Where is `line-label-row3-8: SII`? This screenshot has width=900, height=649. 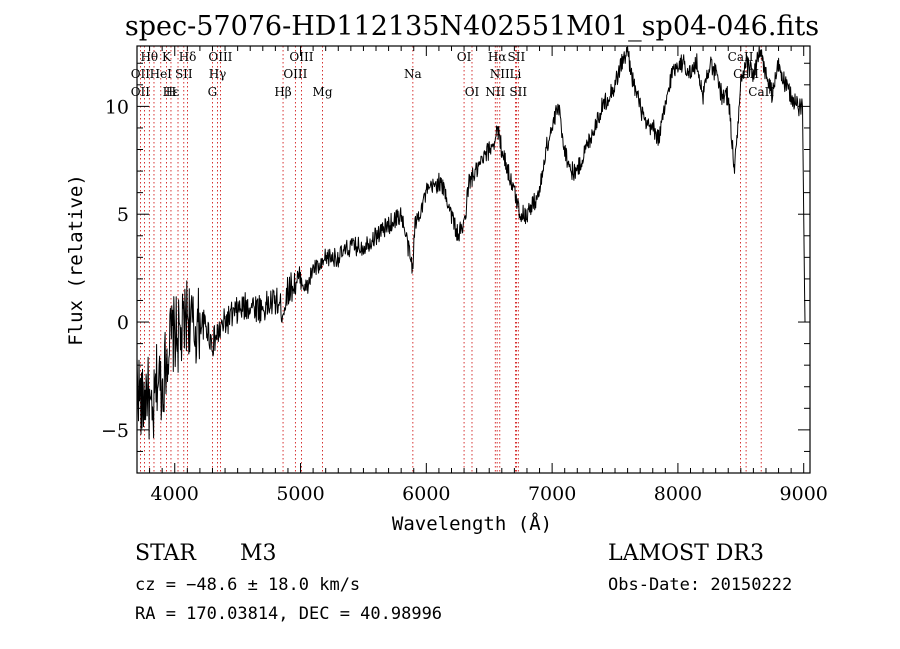 line-label-row3-8: SII is located at coordinates (518, 92).